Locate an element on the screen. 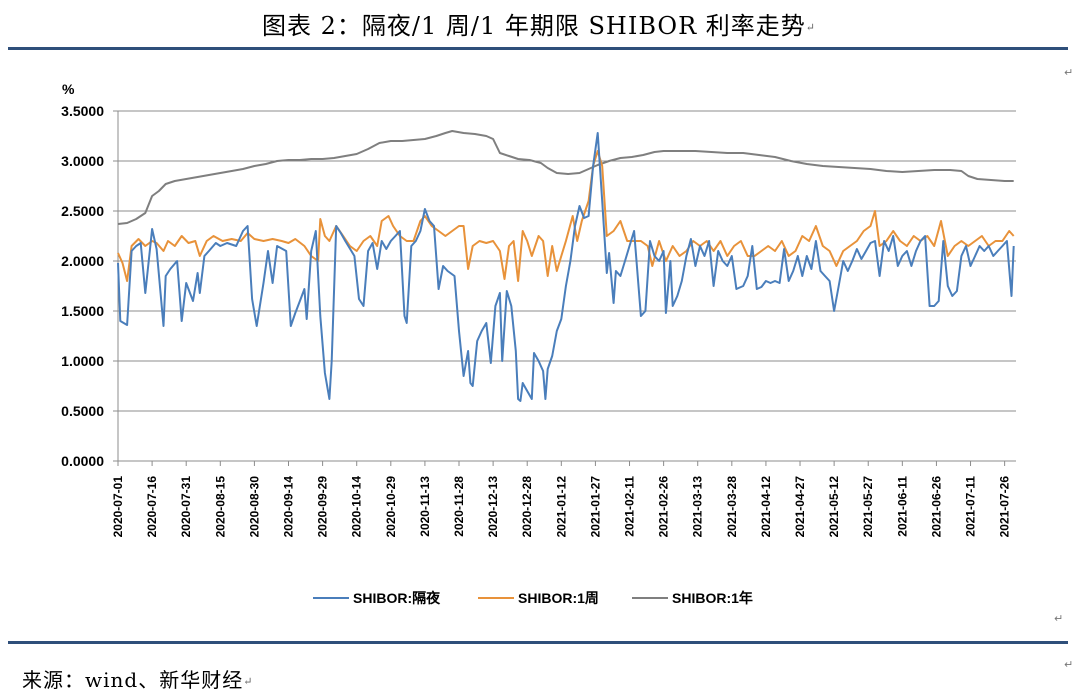  x-tick-label: 2021-05-12 is located at coordinates (834, 507).